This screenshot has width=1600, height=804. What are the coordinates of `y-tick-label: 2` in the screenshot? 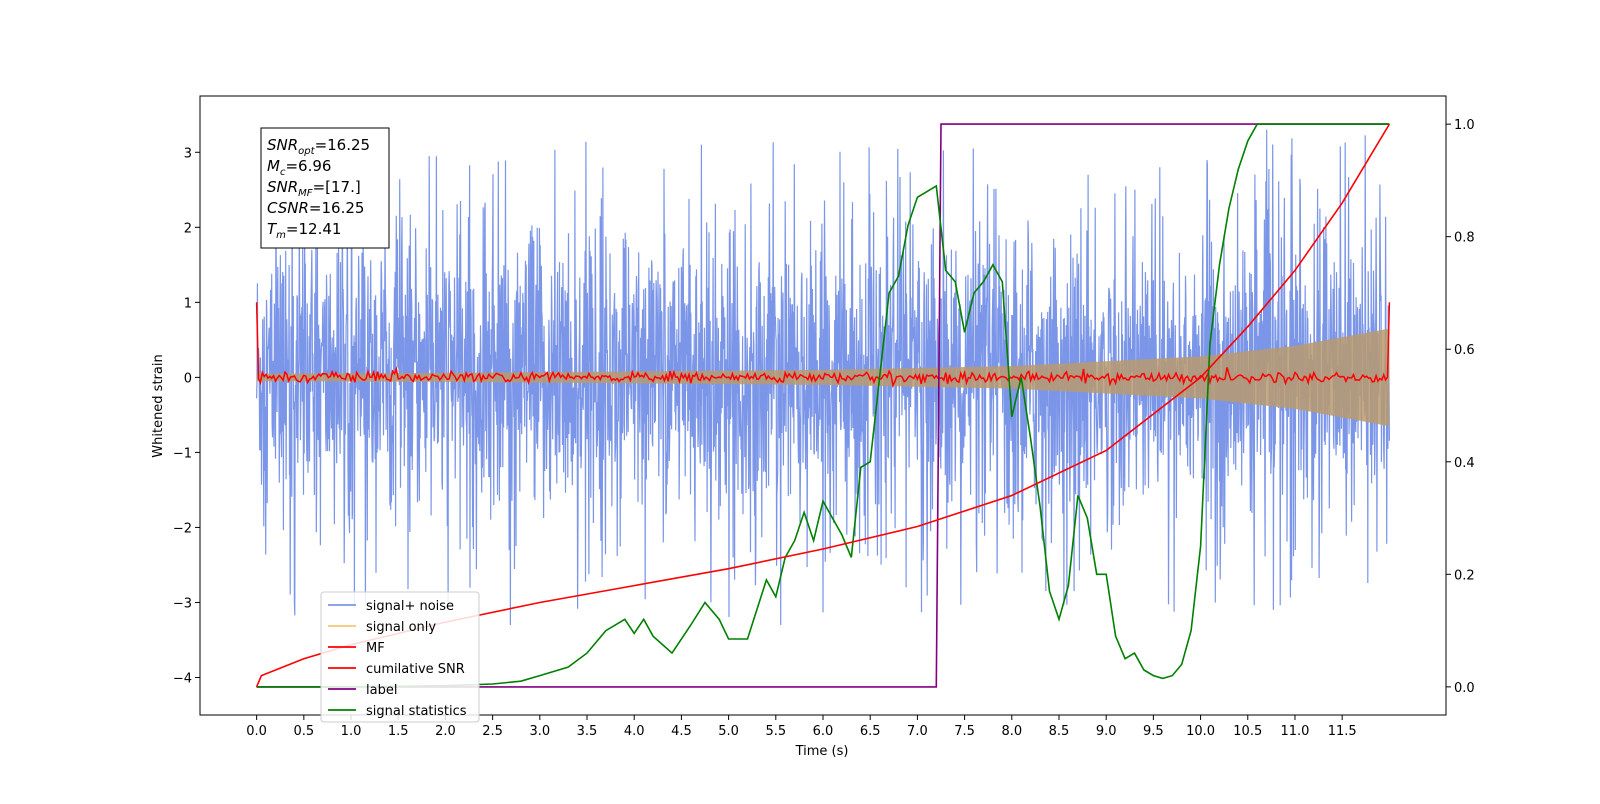 It's located at (188, 228).